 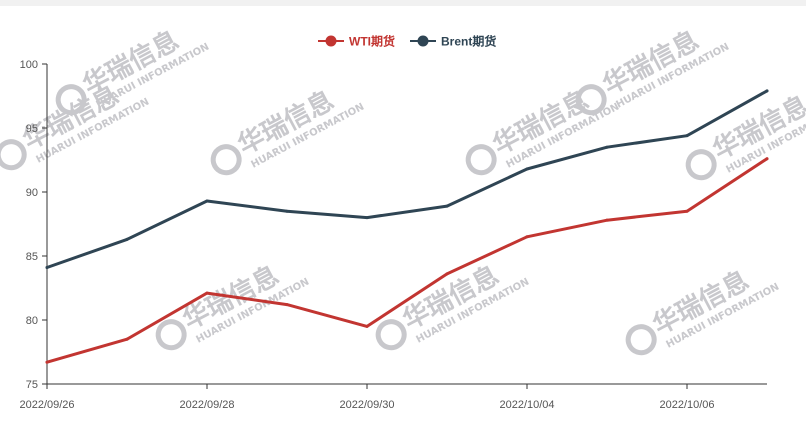 I want to click on y-tick-label: 100, so click(x=29, y=65).